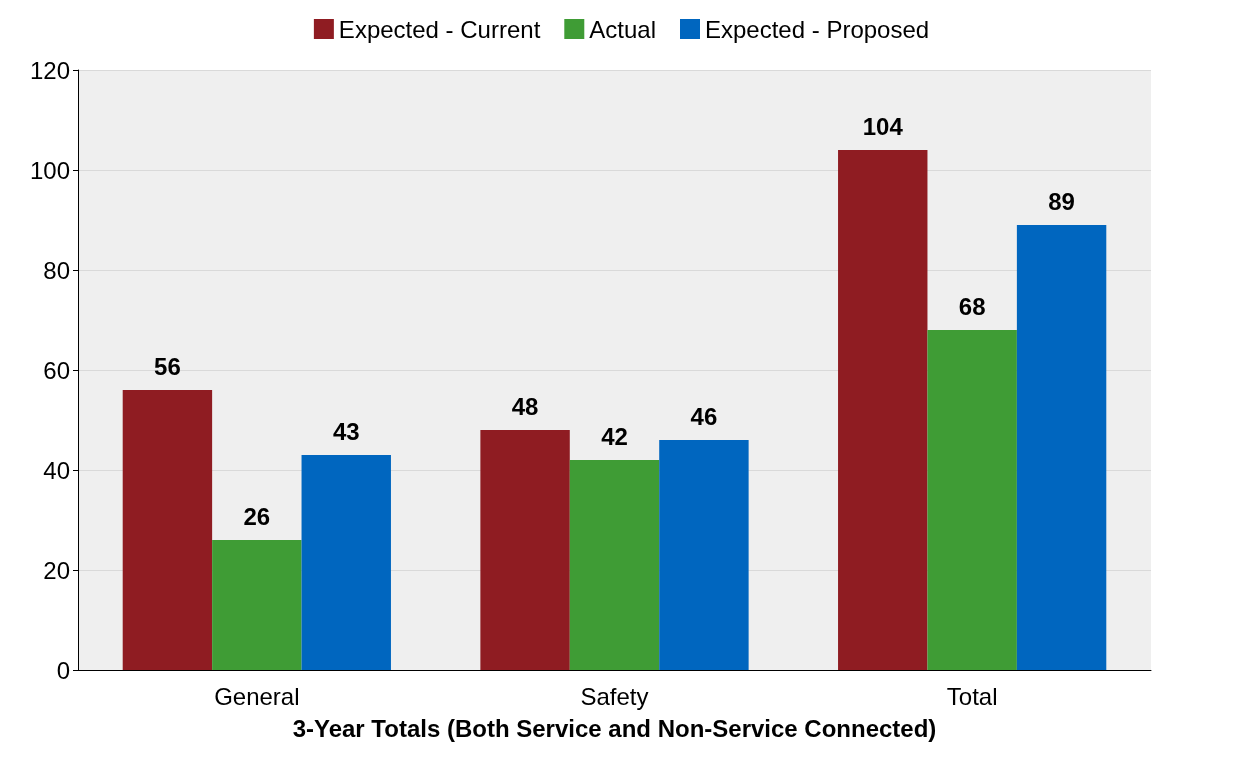 Image resolution: width=1243 pixels, height=774 pixels. Describe the element at coordinates (63, 670) in the screenshot. I see `y-tick-label: 0` at that location.